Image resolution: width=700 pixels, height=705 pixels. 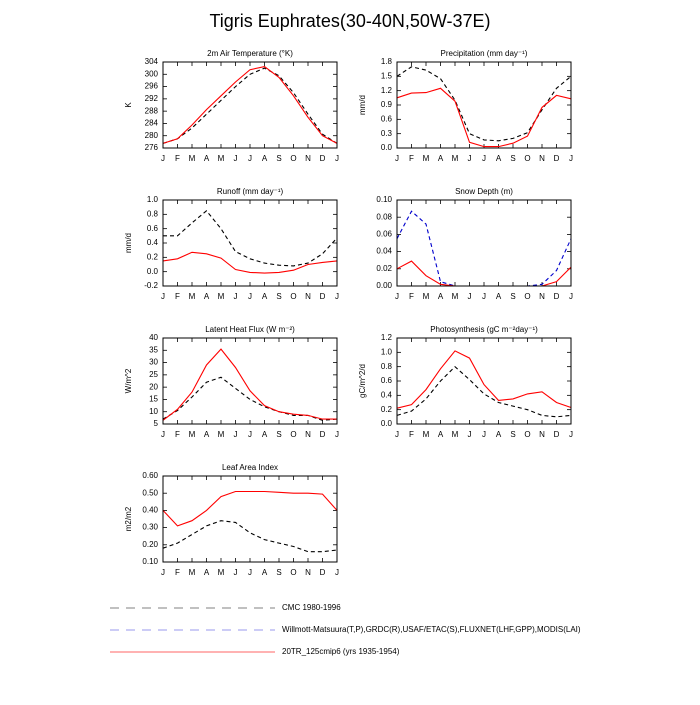 What do you see at coordinates (250, 191) in the screenshot?
I see `panel-title: Runoff (mm day⁻¹)` at bounding box center [250, 191].